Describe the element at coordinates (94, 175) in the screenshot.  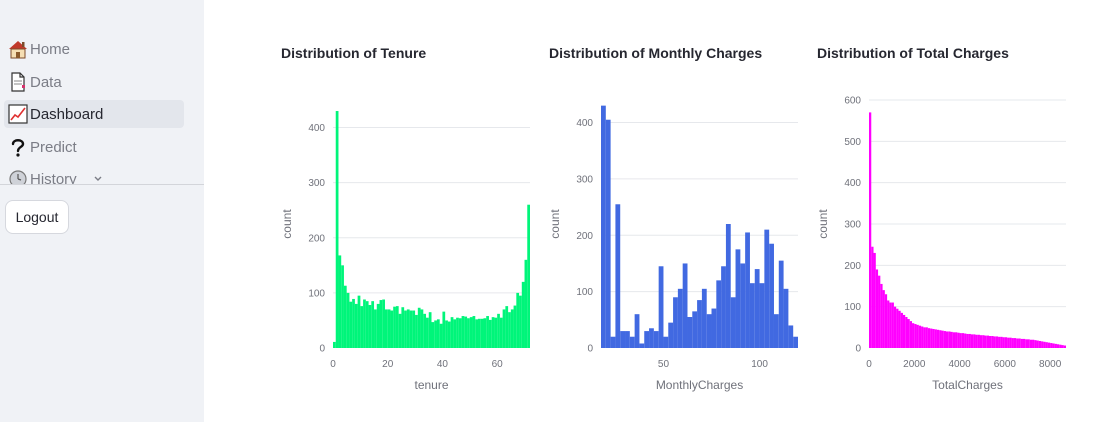
I see `sidebar-item-history: History` at that location.